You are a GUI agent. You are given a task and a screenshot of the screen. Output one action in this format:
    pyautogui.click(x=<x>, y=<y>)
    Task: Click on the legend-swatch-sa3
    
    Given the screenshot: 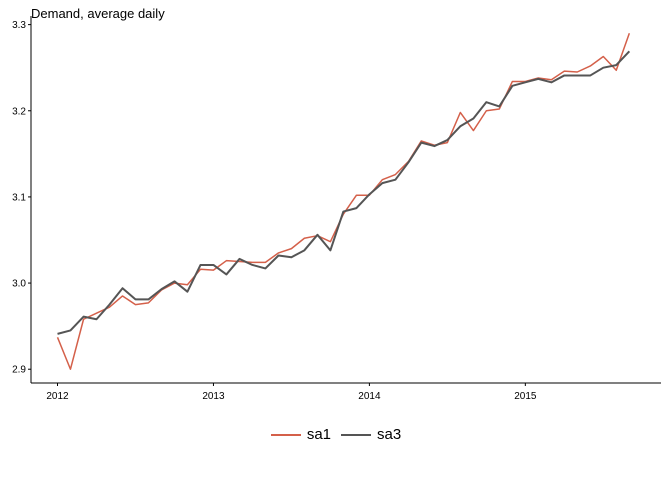 What is the action you would take?
    pyautogui.click(x=356, y=434)
    